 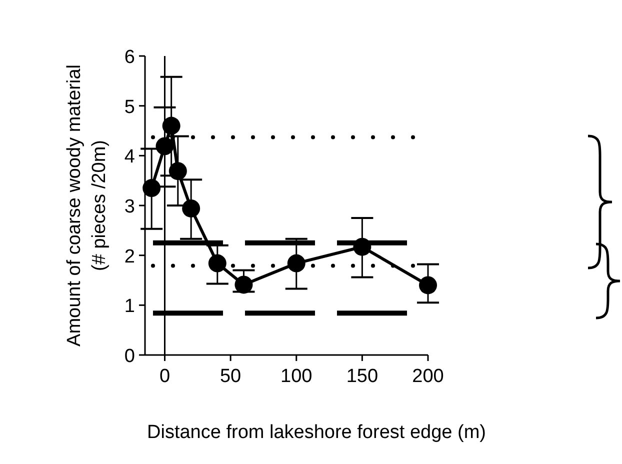 I want to click on x-axis-title: Distance from lakeshore forest edge (m), so click(x=316, y=432).